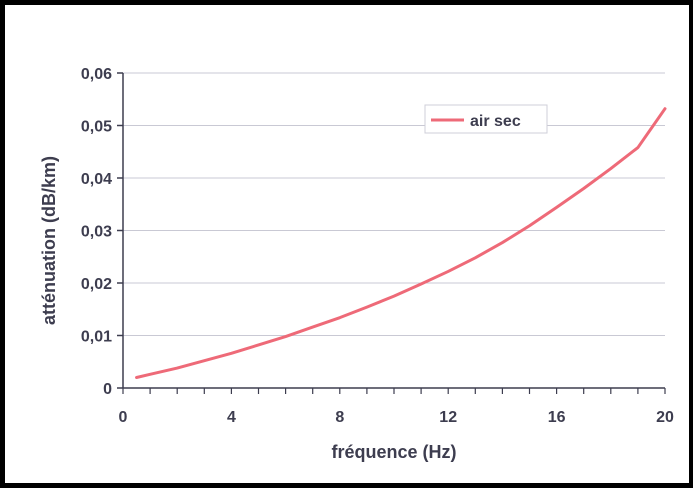 The height and width of the screenshot is (488, 693). What do you see at coordinates (495, 121) in the screenshot?
I see `legend-label-air-sec: air sec` at bounding box center [495, 121].